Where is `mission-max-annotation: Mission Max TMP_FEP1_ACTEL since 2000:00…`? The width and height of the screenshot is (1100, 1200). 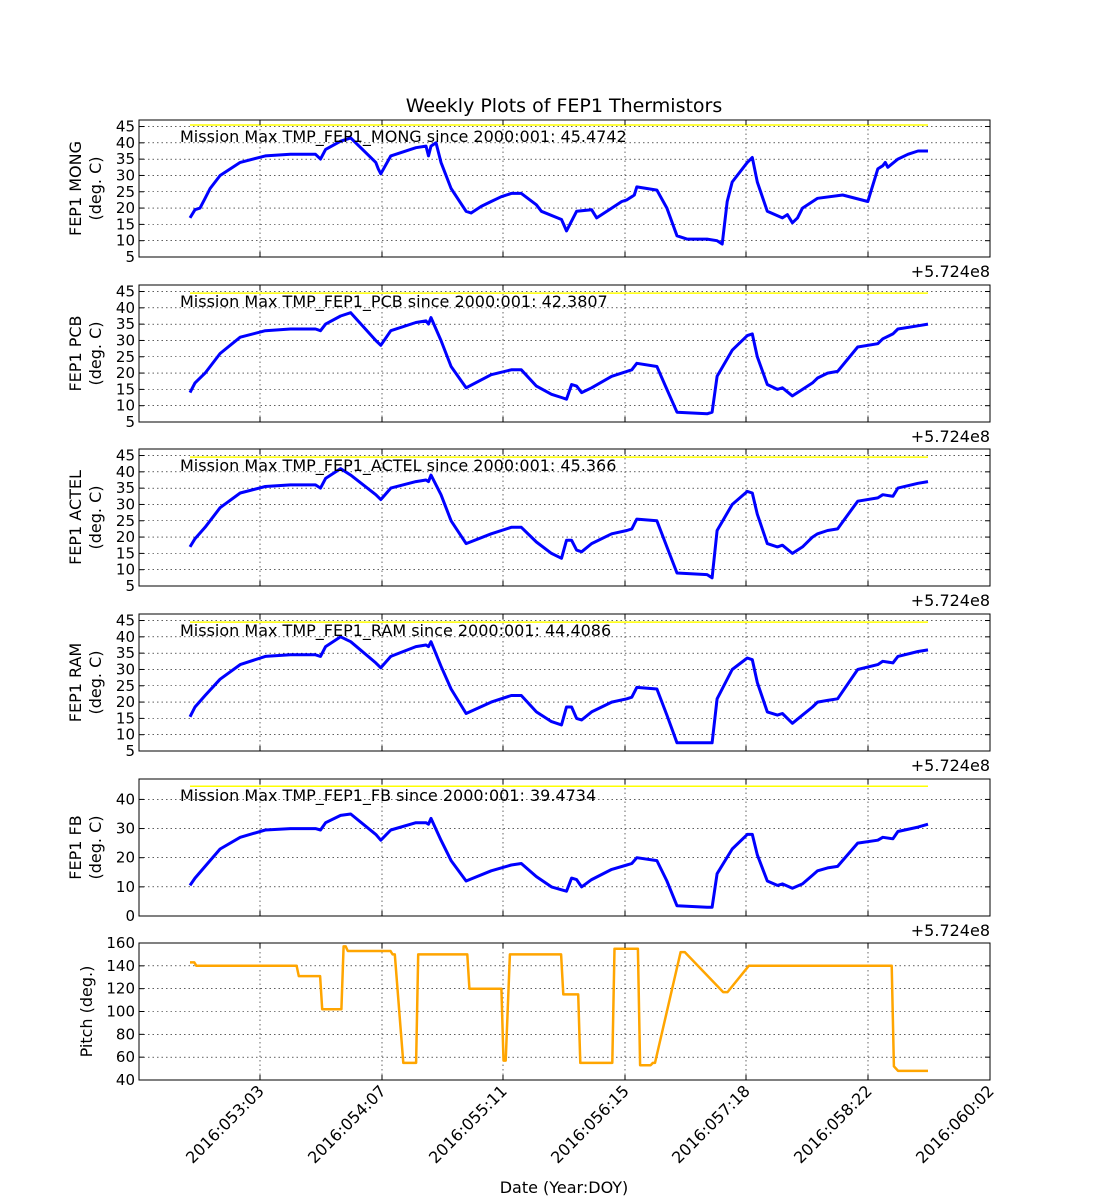
mission-max-annotation: Mission Max TMP_FEP1_ACTEL since 2000:00… is located at coordinates (398, 466).